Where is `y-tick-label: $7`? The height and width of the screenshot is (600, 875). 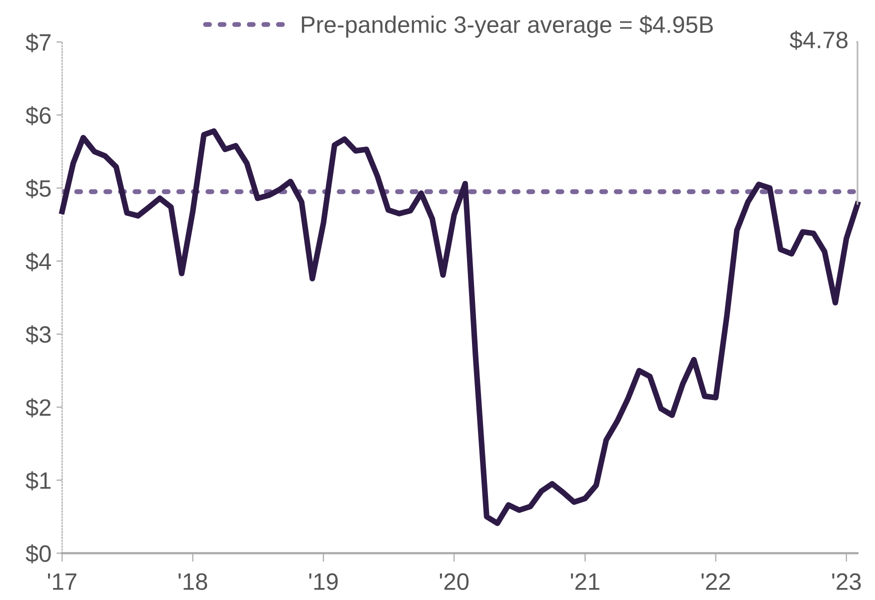 y-tick-label: $7 is located at coordinates (38, 42).